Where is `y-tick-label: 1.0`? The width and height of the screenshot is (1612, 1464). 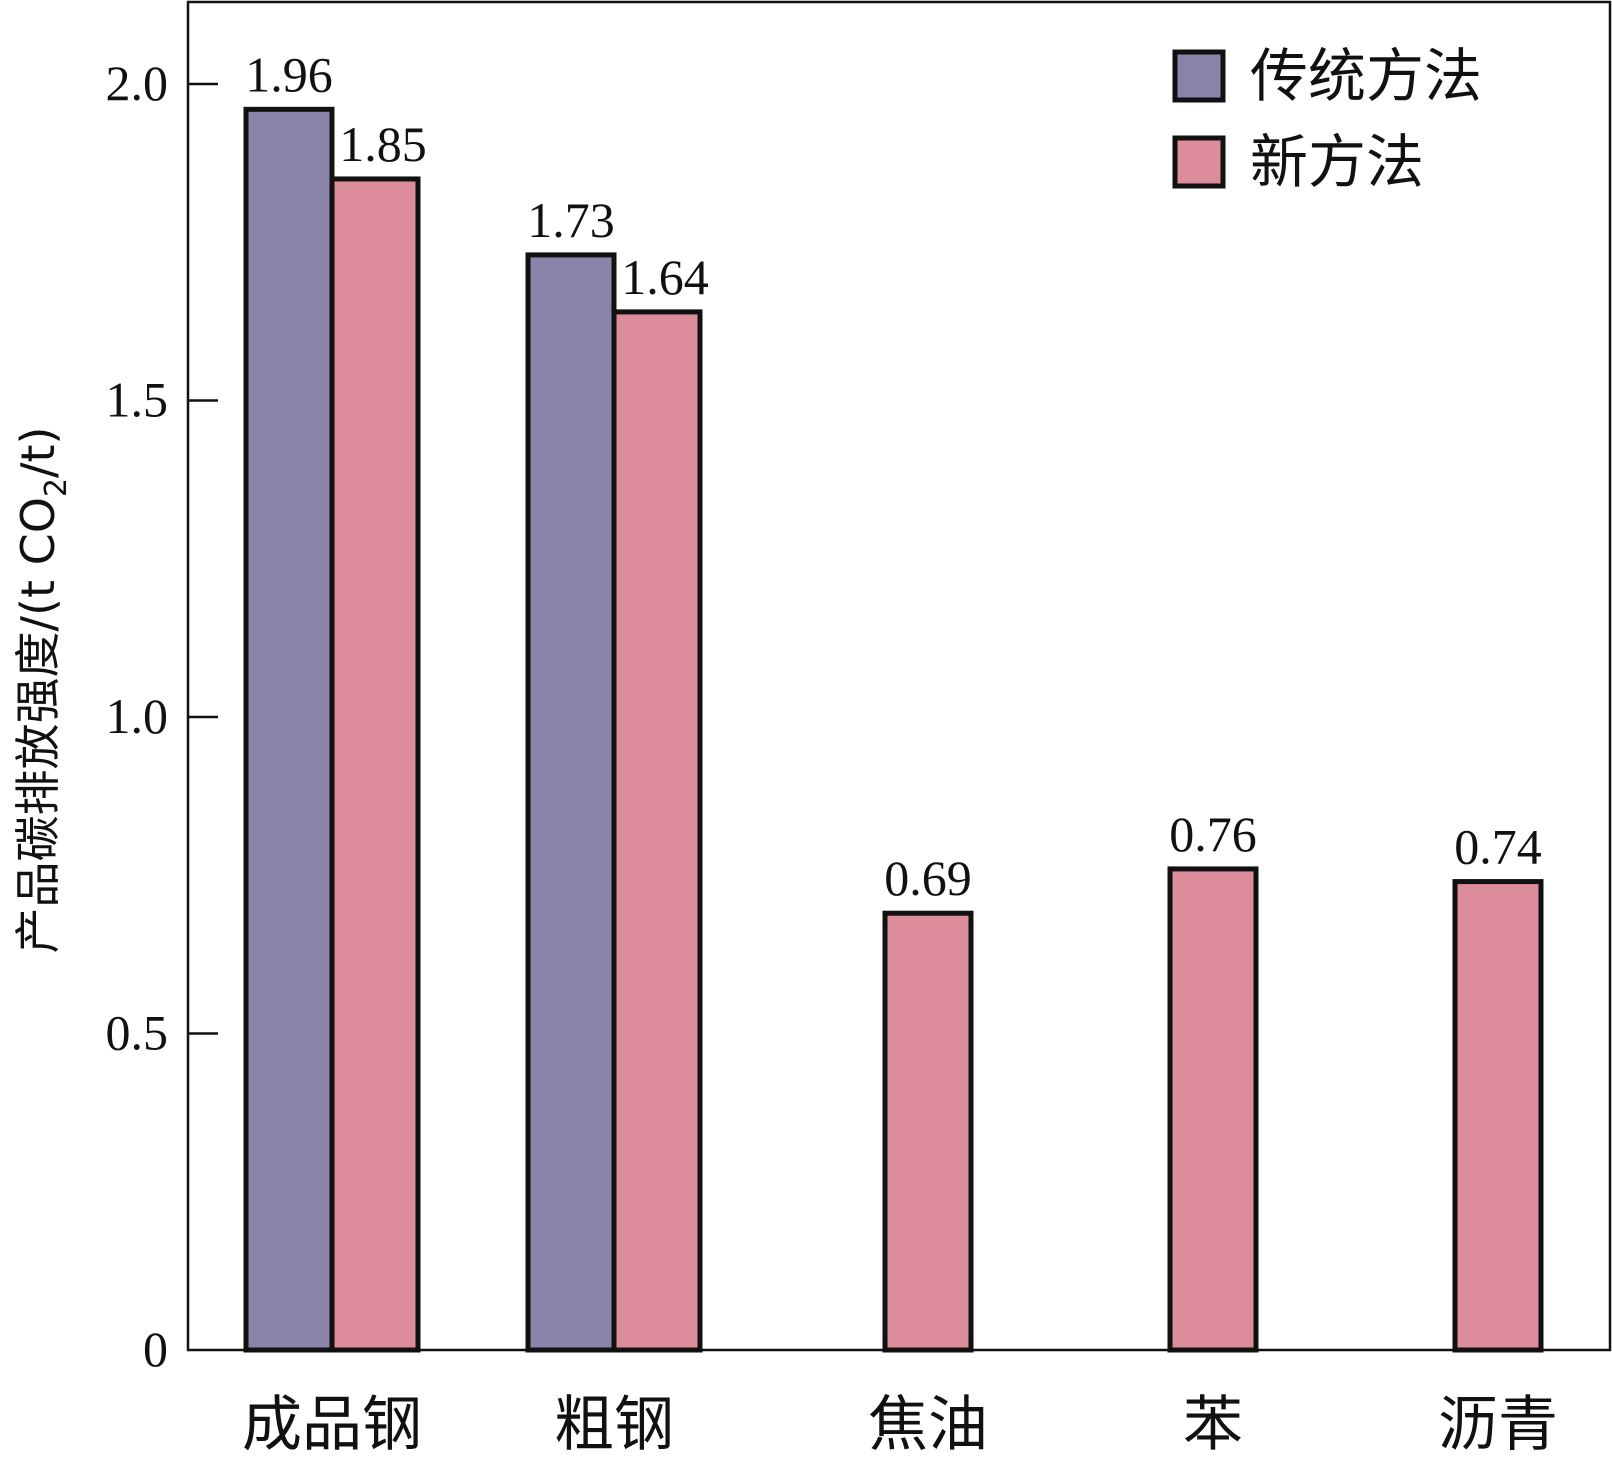 y-tick-label: 1.0 is located at coordinates (137, 716).